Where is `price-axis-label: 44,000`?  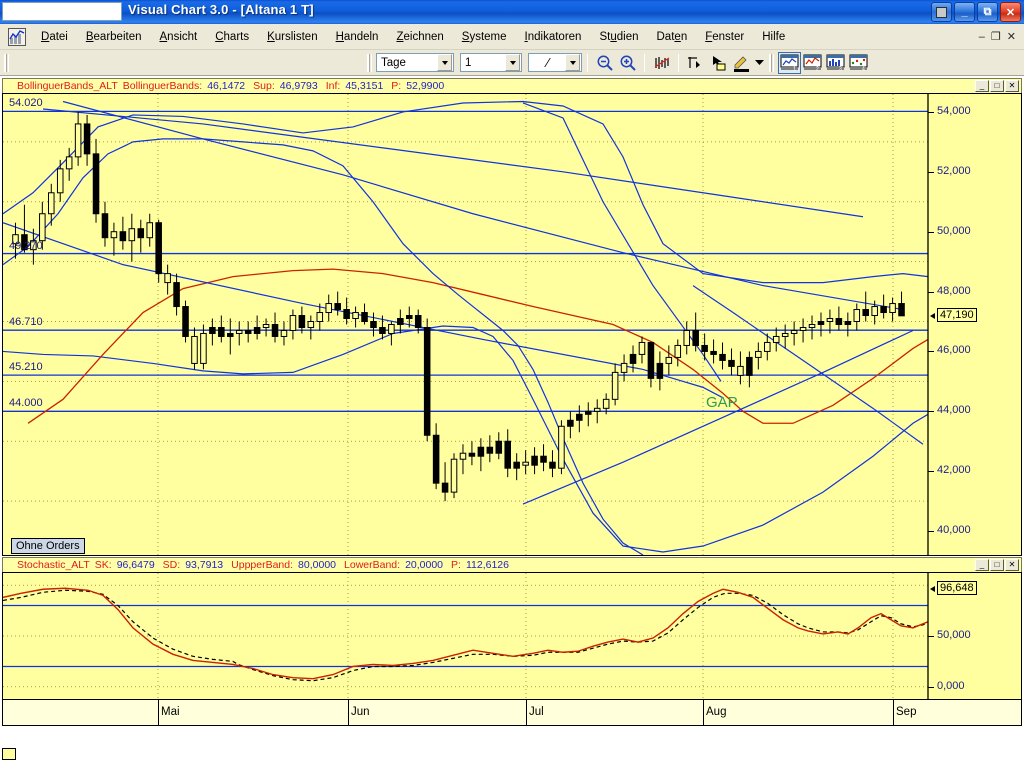
price-axis-label: 44,000 is located at coordinates (954, 410).